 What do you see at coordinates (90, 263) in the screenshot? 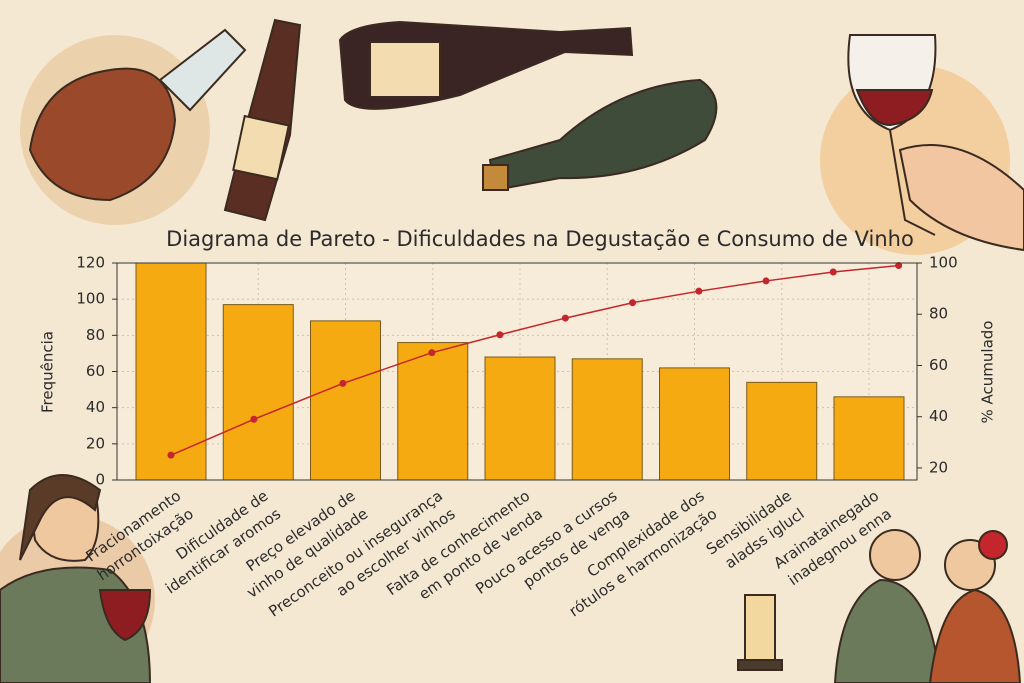
I see `y-tick-label: 120` at bounding box center [90, 263].